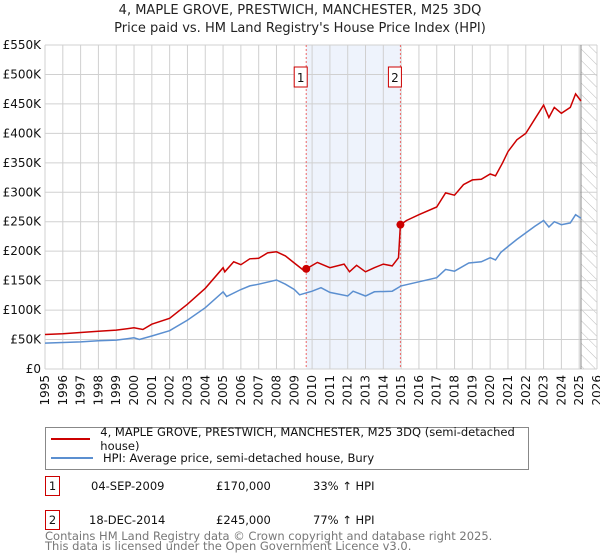 This screenshot has width=600, height=560. Describe the element at coordinates (588, 207) in the screenshot. I see `forecast-hatch` at that location.